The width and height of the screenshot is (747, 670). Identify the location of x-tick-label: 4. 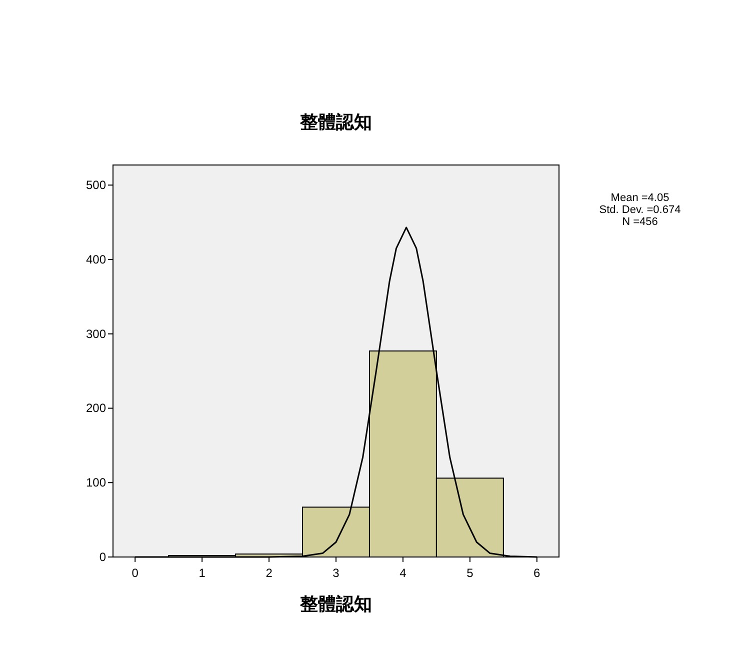
(403, 573).